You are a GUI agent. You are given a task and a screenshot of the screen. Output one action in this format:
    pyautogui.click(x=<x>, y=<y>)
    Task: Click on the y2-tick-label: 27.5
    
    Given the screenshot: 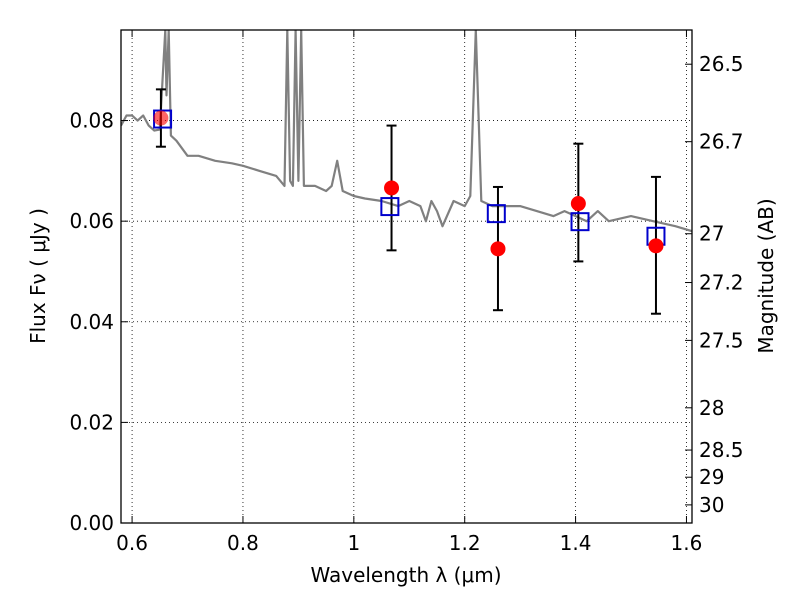 What is the action you would take?
    pyautogui.click(x=721, y=340)
    